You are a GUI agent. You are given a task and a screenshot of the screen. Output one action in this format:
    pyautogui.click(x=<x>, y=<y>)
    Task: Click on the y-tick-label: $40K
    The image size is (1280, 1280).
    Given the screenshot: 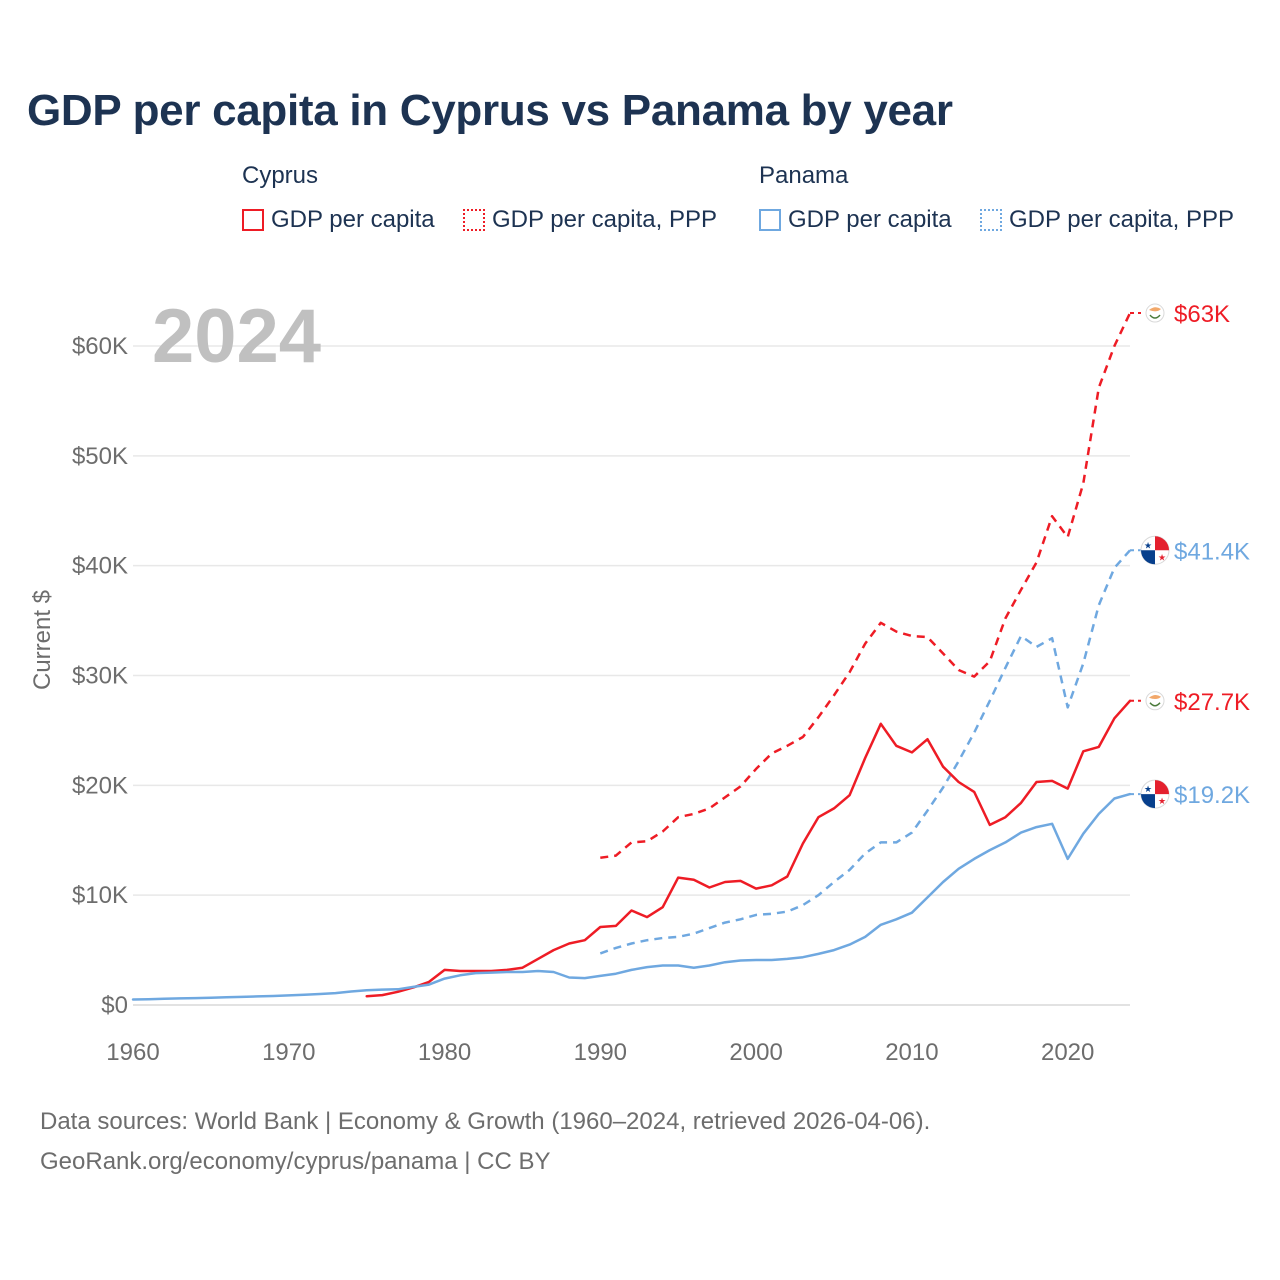 What is the action you would take?
    pyautogui.click(x=100, y=566)
    